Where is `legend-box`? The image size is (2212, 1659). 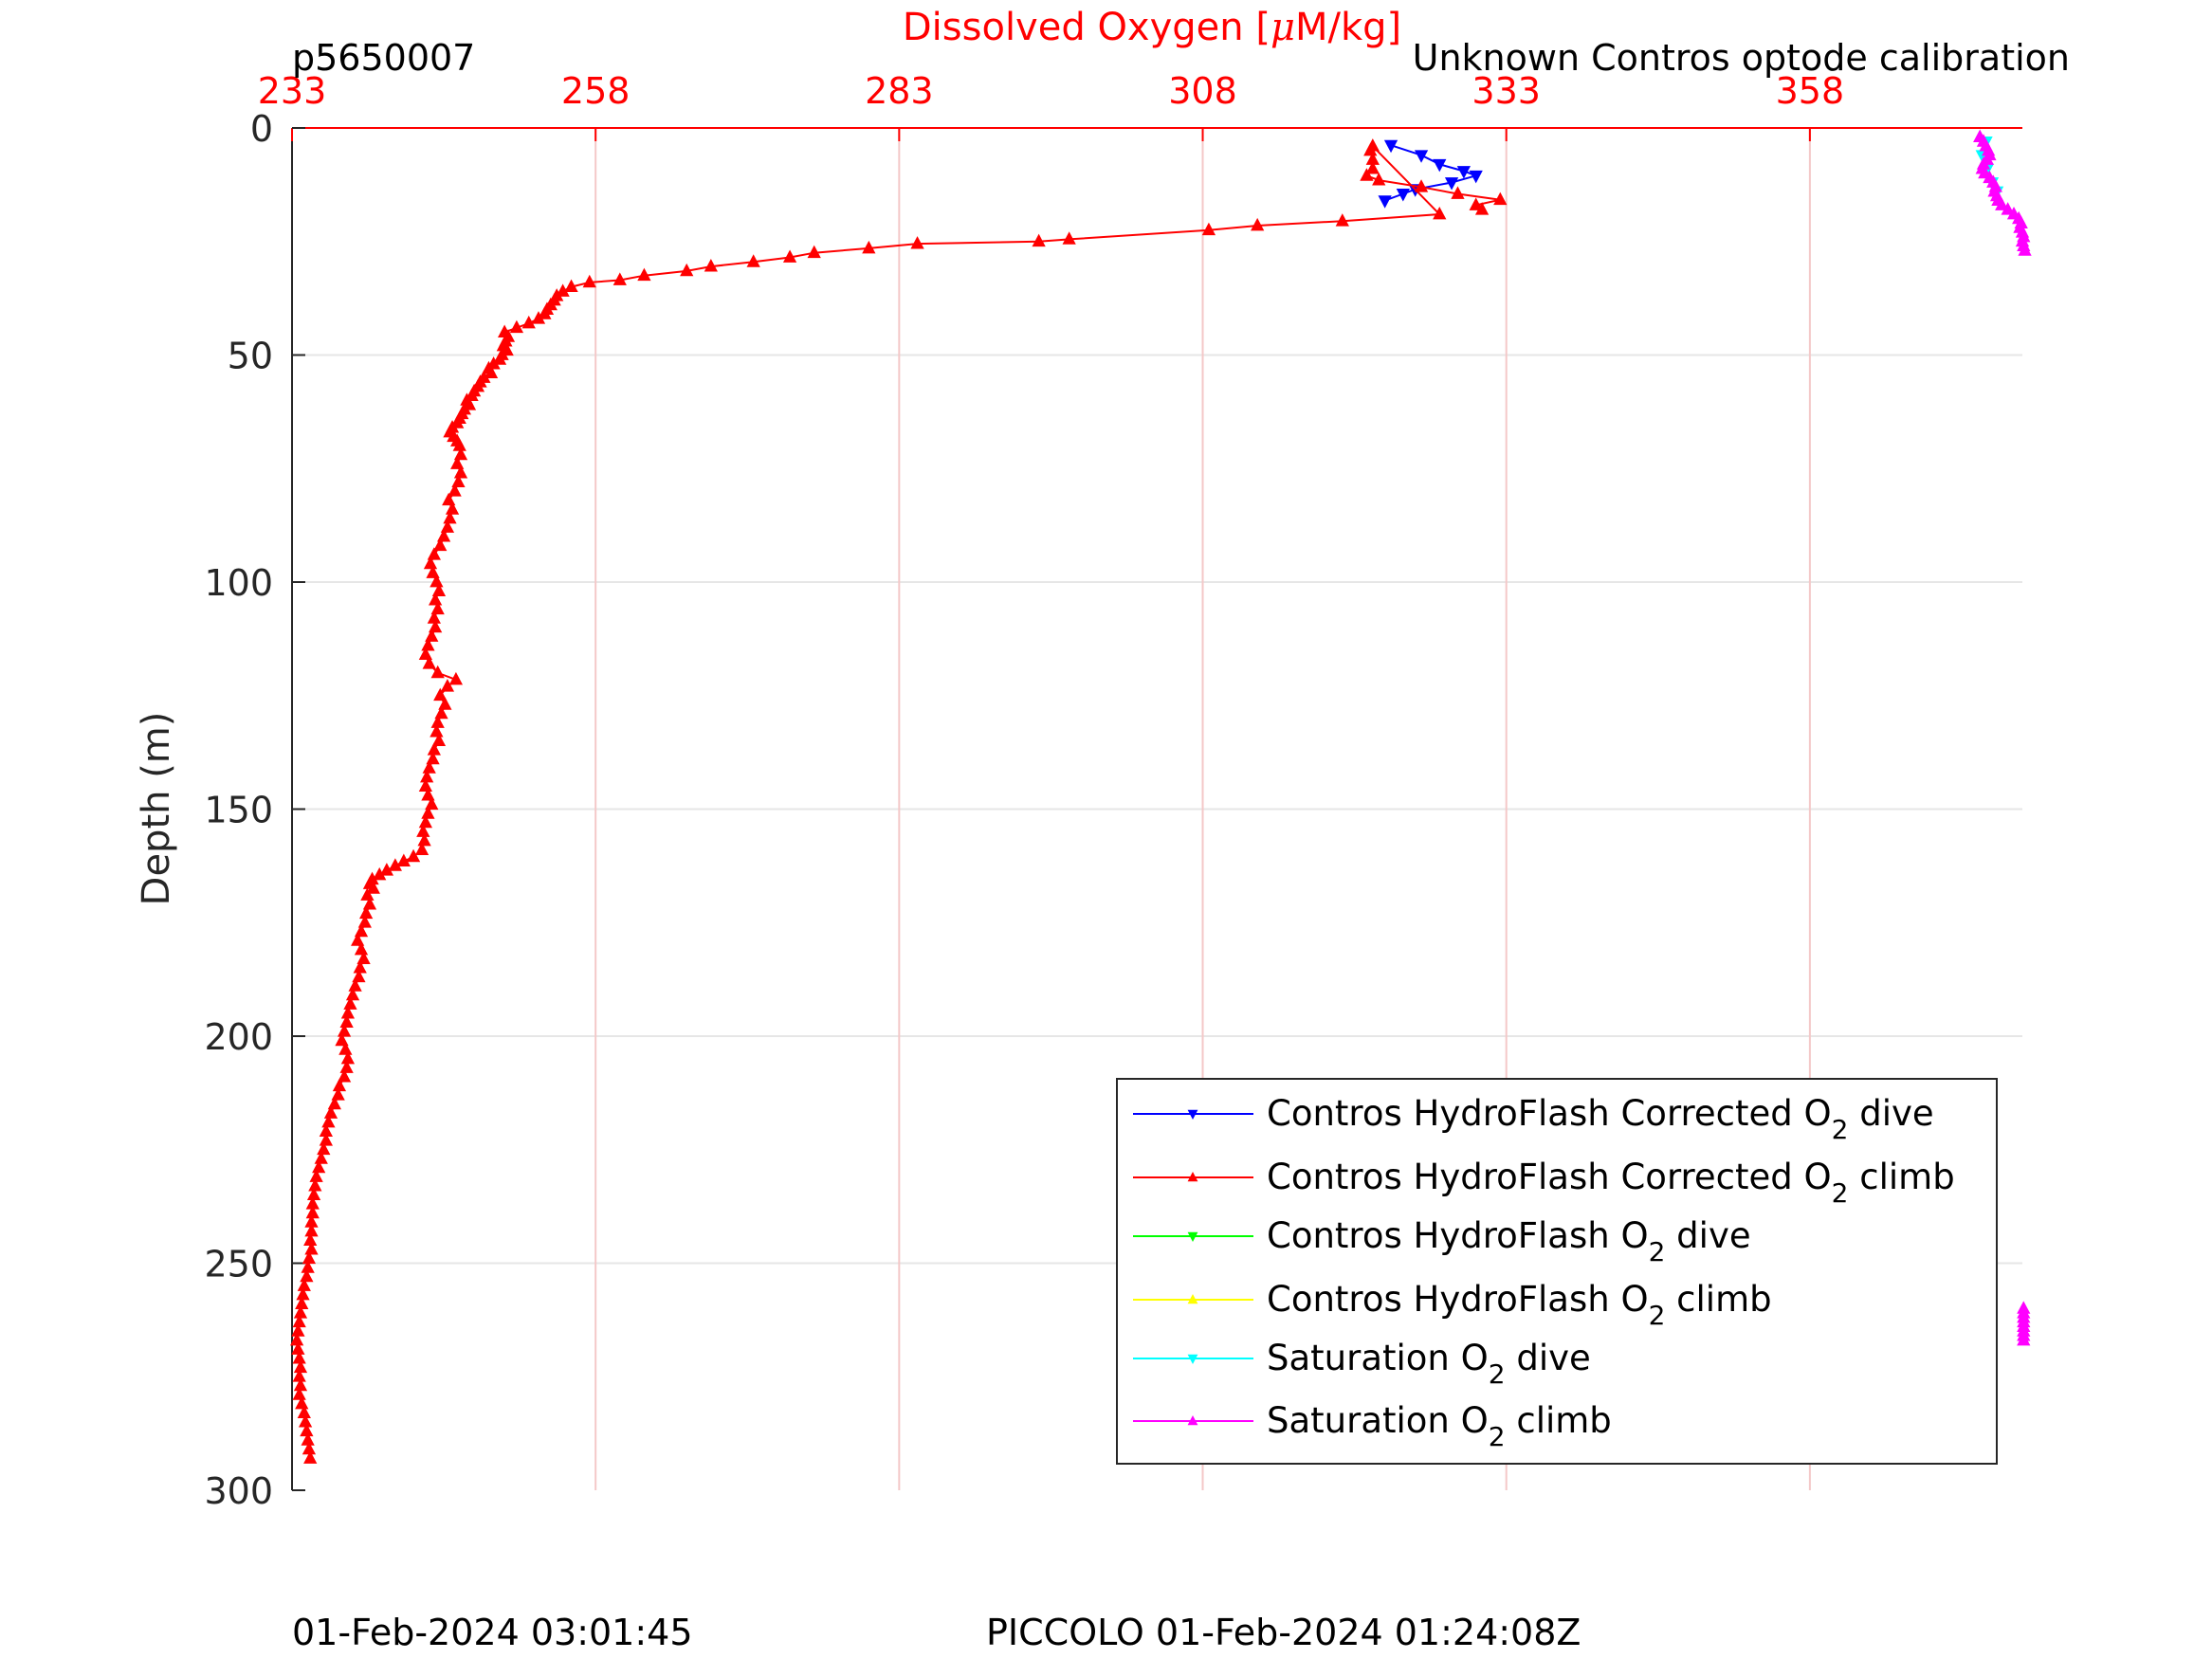
legend-box is located at coordinates (1557, 1271).